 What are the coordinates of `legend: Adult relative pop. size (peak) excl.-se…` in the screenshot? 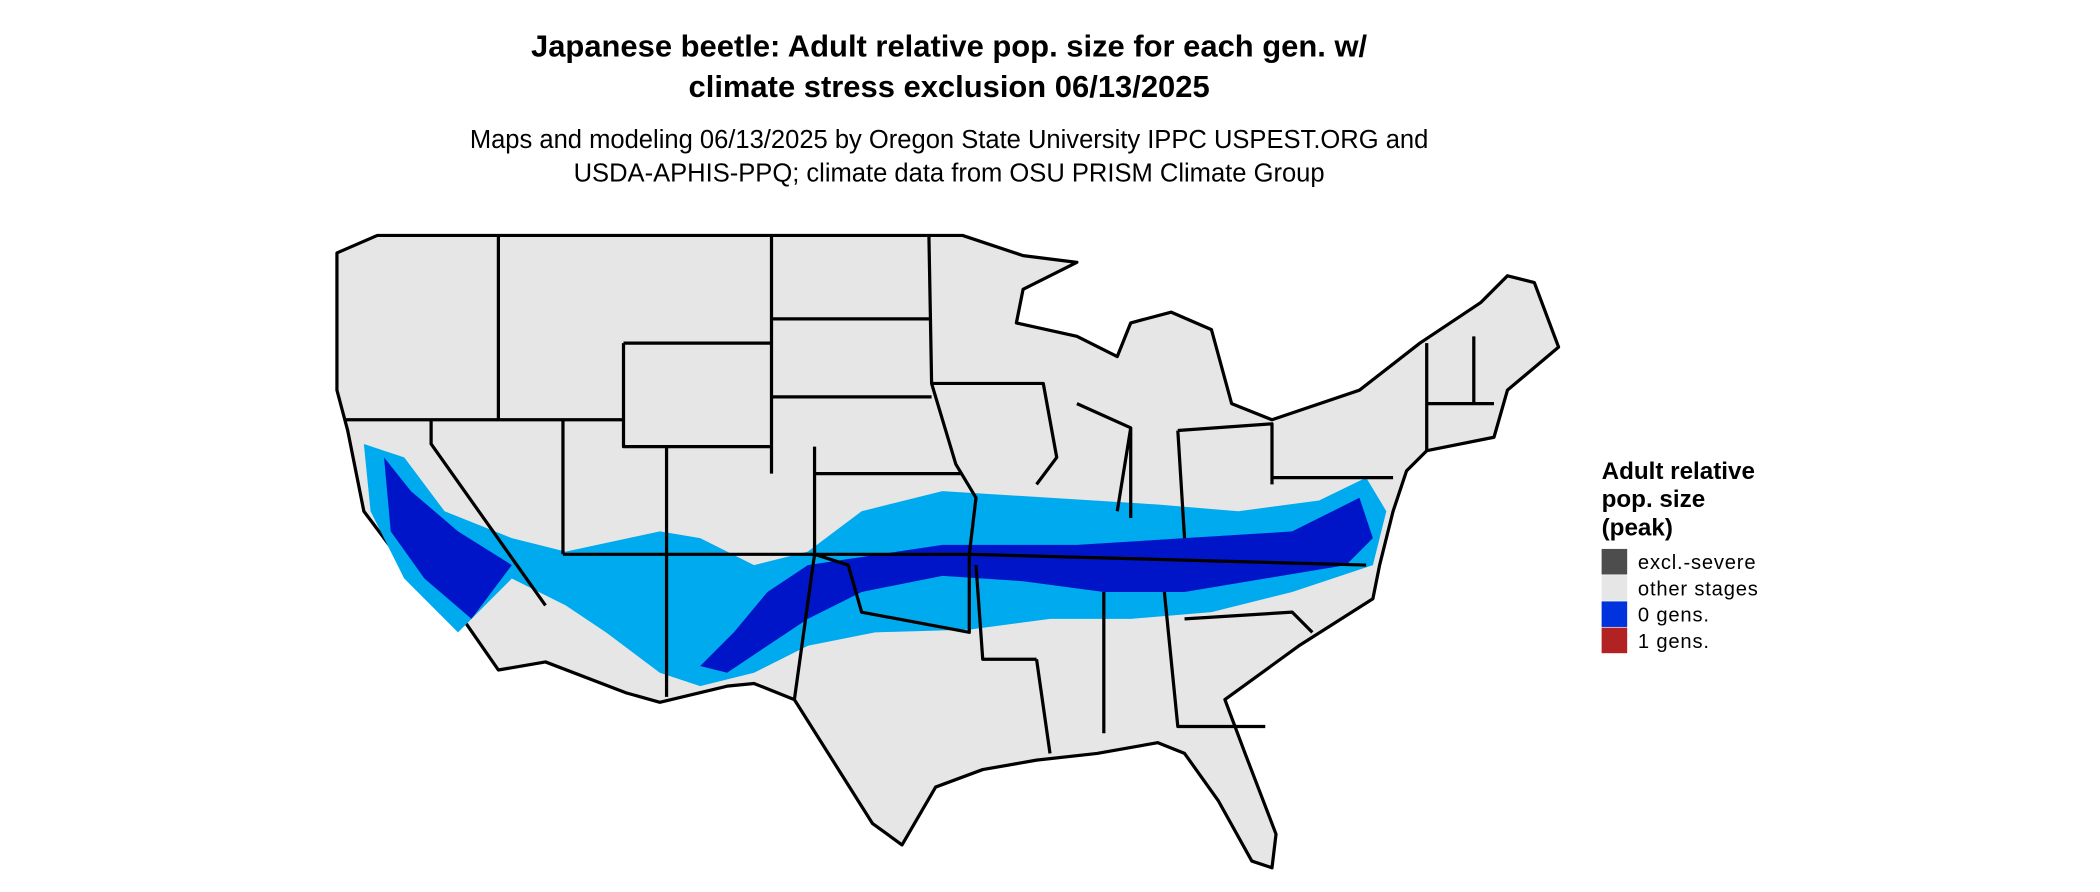 It's located at (1680, 556).